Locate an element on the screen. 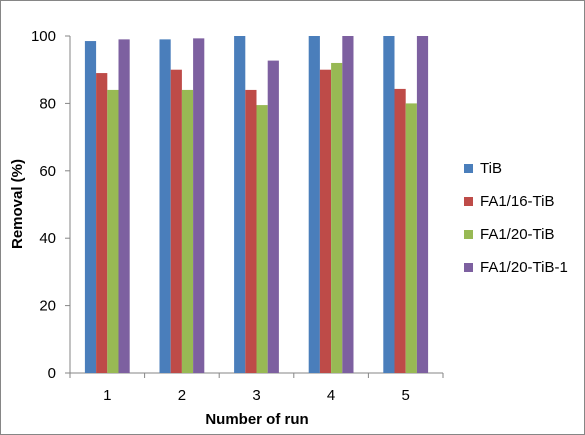 Image resolution: width=585 pixels, height=435 pixels. legend-label: FA1/20-TiB-1 is located at coordinates (524, 267).